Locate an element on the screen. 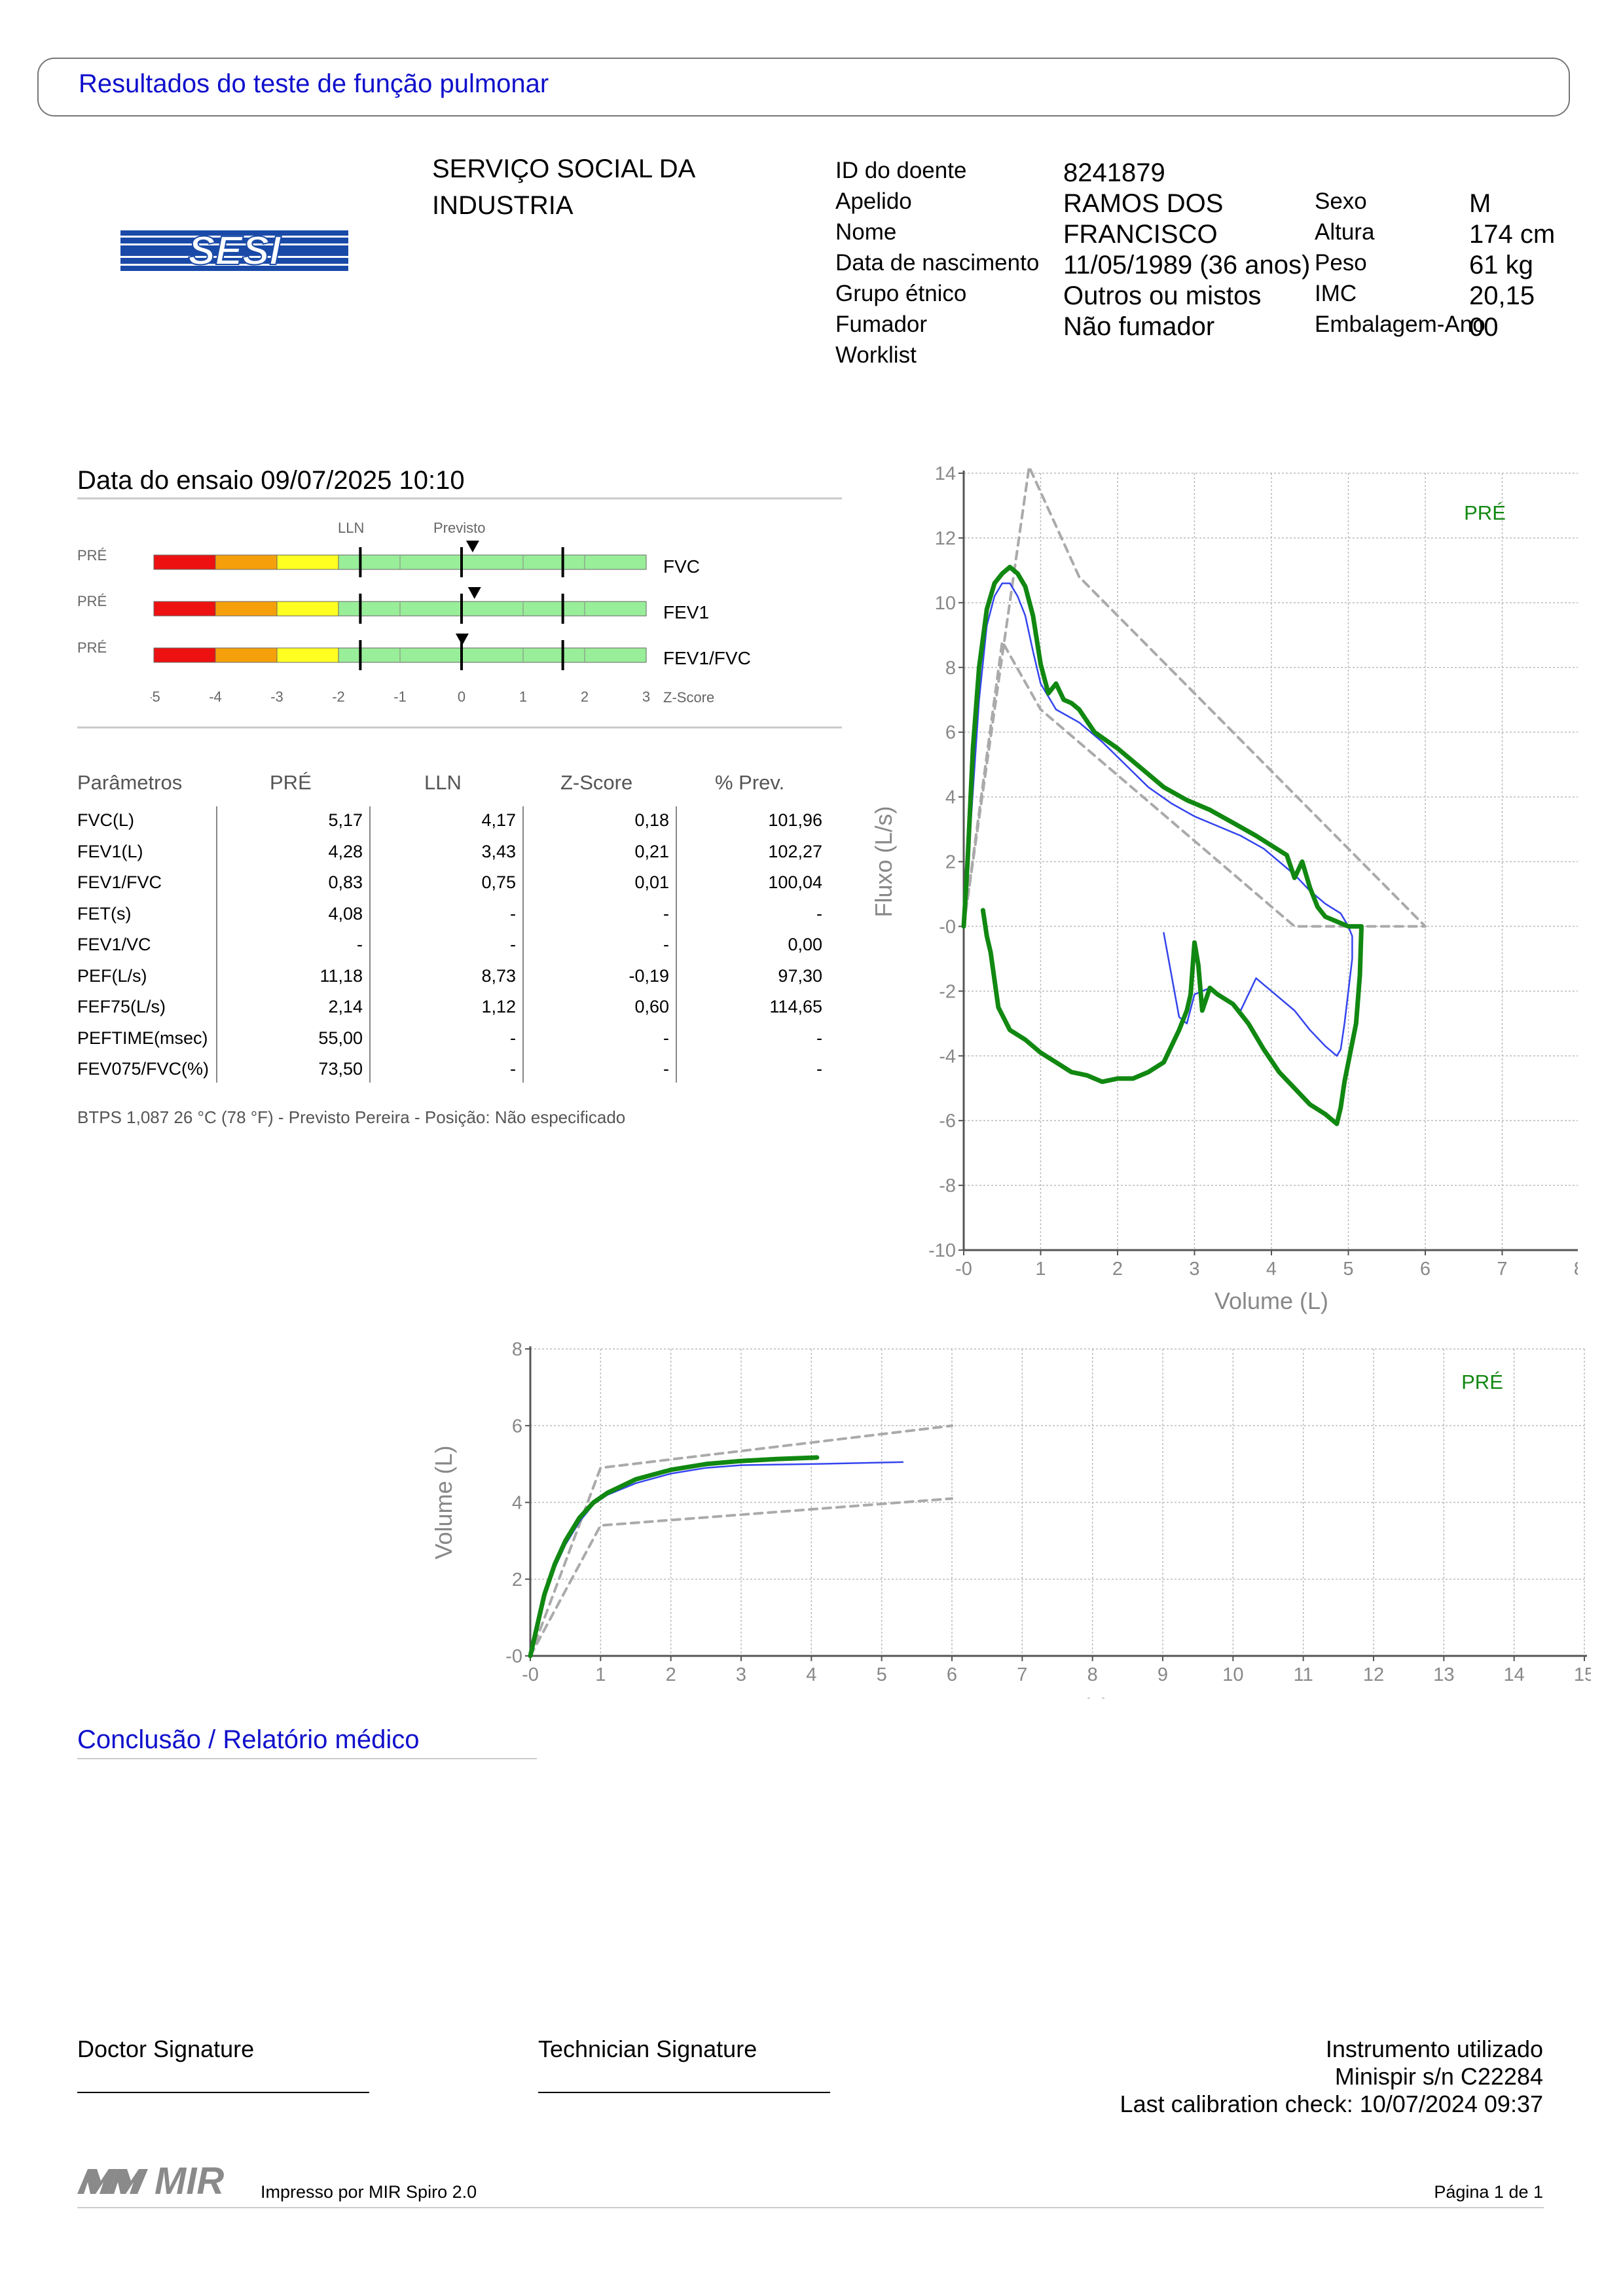  col-header: % Prev. is located at coordinates (750, 782).